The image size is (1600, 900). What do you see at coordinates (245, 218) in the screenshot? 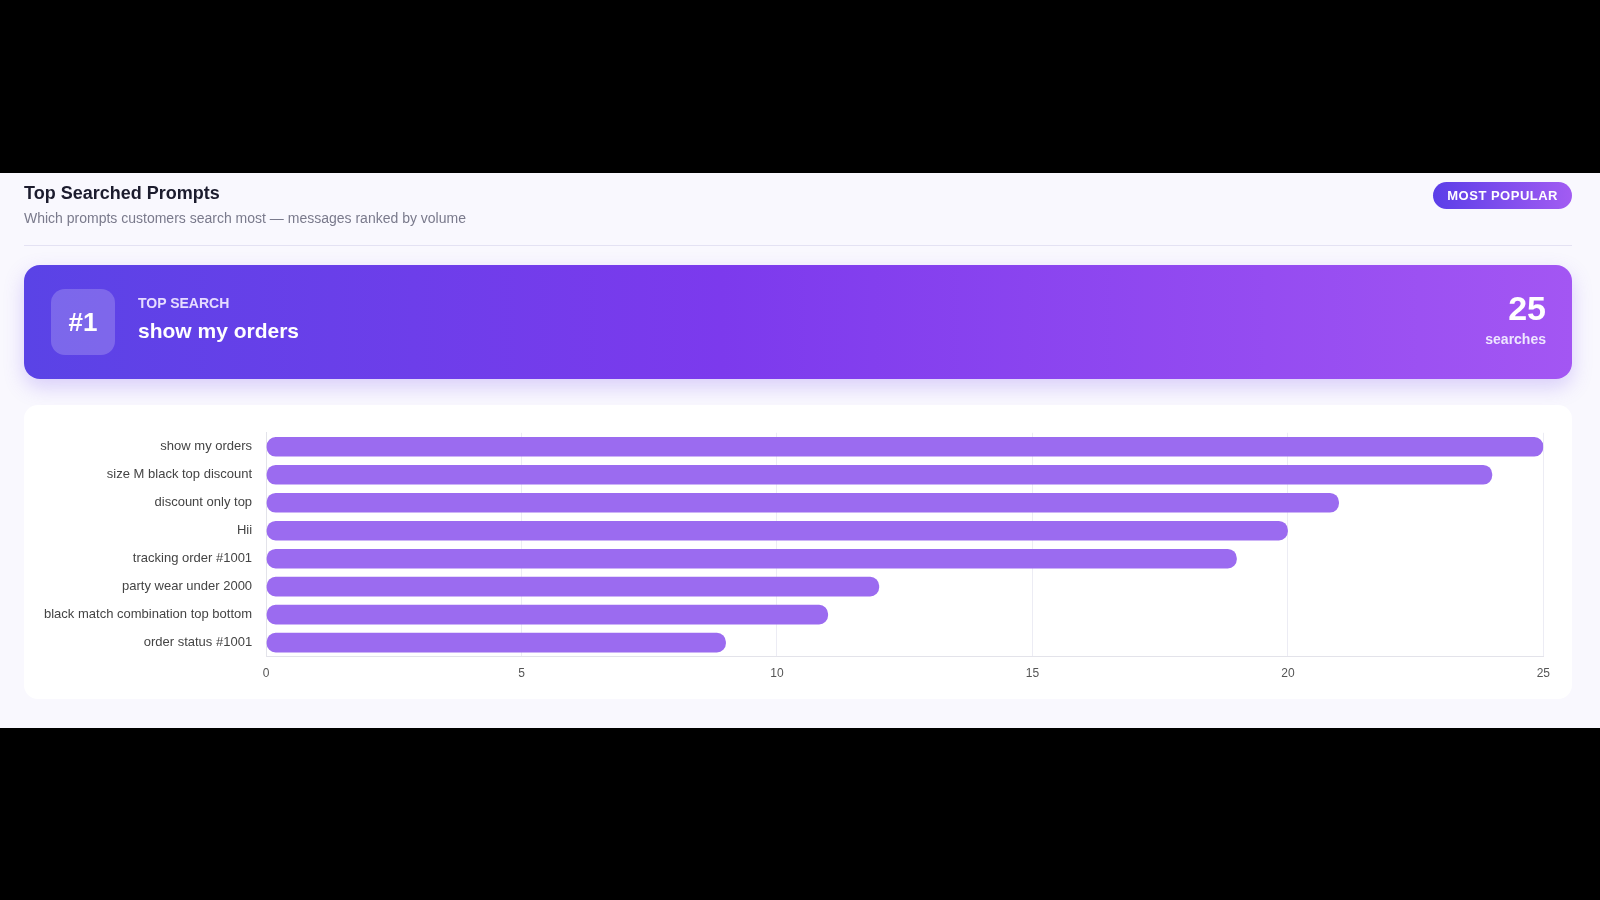
I see `chart-subtitle: Which prompts customers search most — messages ranked by volume` at bounding box center [245, 218].